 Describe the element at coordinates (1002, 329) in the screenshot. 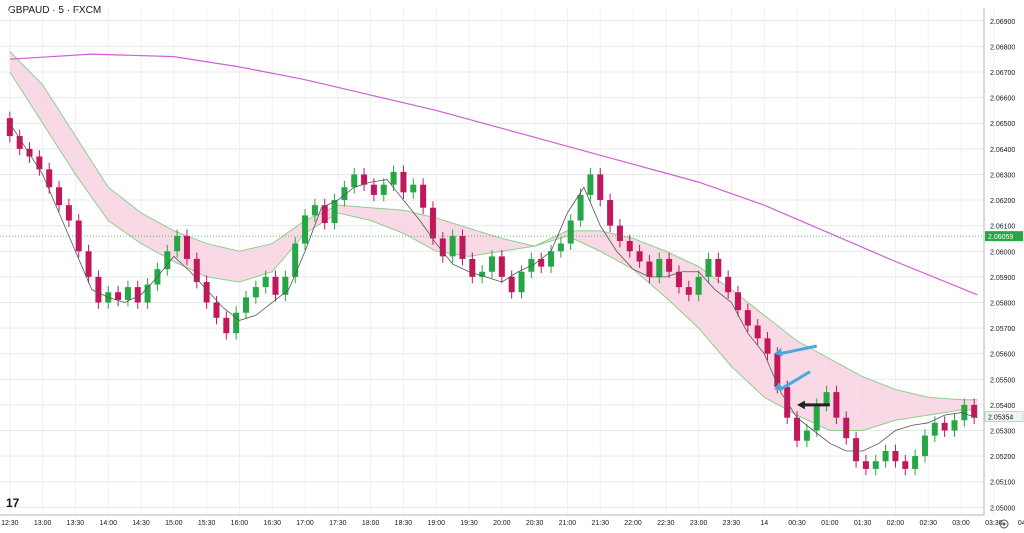

I see `y-tick-label: 2.05700` at that location.